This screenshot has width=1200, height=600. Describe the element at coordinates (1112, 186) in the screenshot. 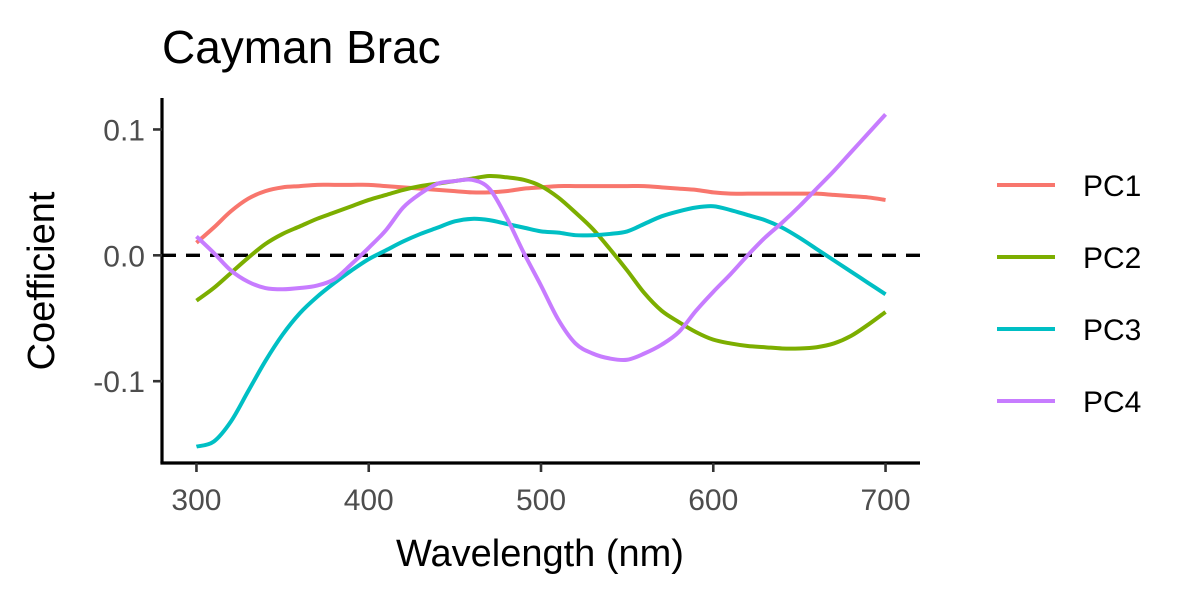

I see `legend-label-pc1: PC1` at that location.